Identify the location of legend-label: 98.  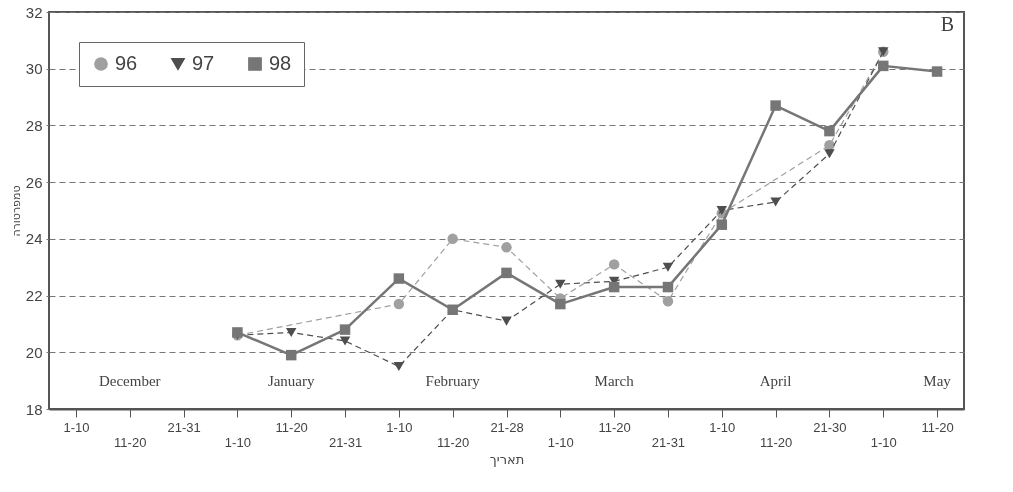
(280, 63).